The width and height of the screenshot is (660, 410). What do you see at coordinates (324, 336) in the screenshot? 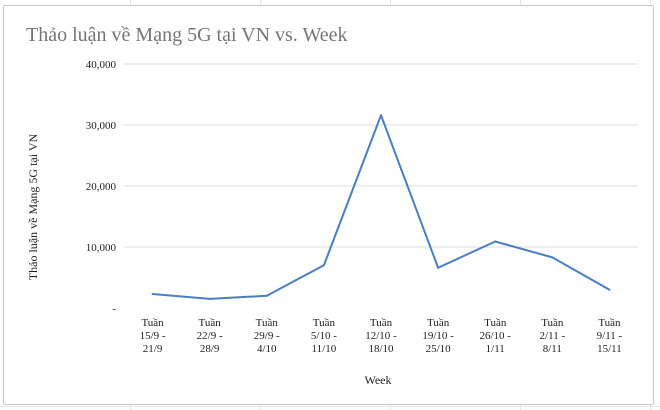
I see `x-tick-label: Tuần 5/10 -11/10` at bounding box center [324, 336].